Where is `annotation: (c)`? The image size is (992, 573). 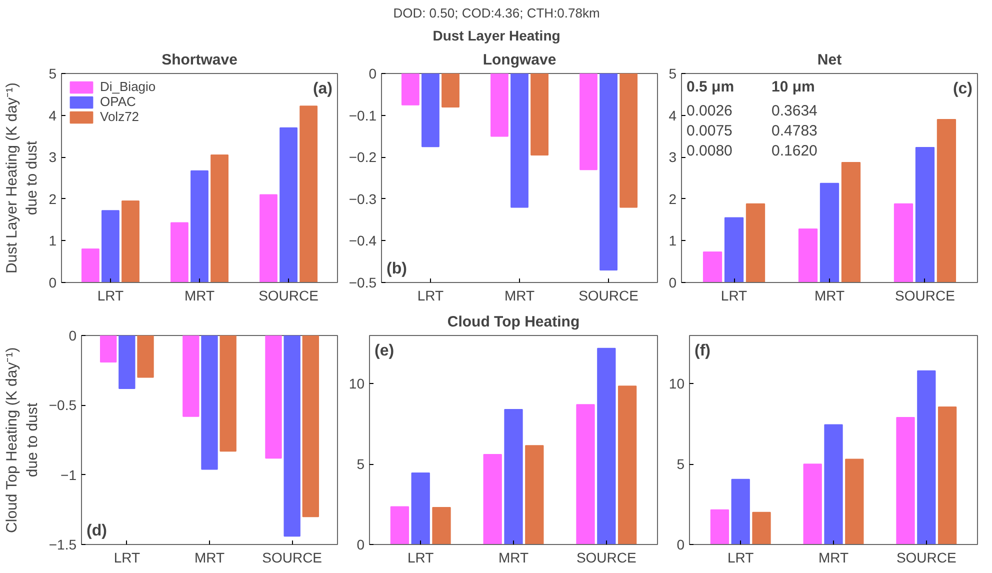
annotation: (c) is located at coordinates (962, 89).